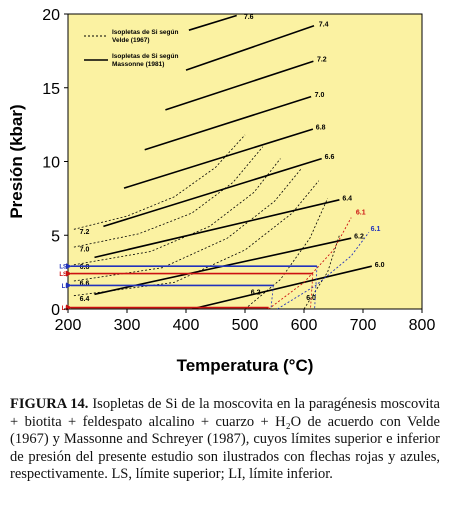  What do you see at coordinates (361, 213) in the screenshot?
I see `upper-limit-isopleth-label: 6.1` at bounding box center [361, 213].